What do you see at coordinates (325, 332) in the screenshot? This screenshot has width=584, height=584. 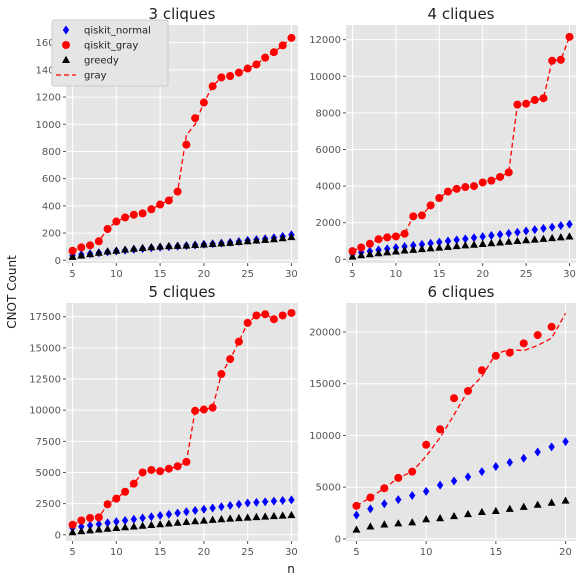 I see `y-tick-label: 20000` at bounding box center [325, 332].